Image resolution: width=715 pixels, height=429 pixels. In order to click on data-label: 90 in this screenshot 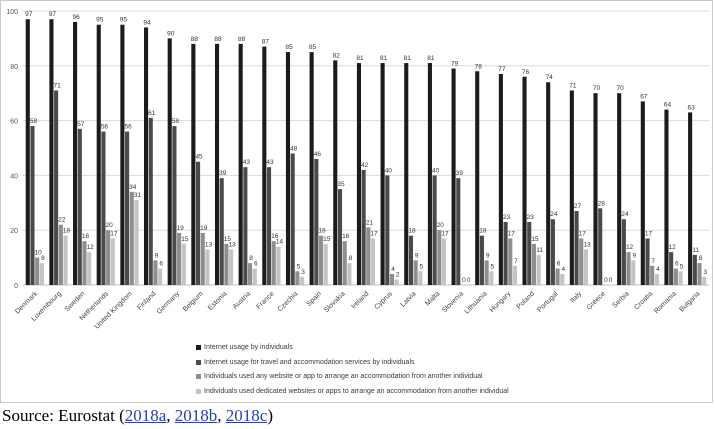, I will do `click(171, 33)`.